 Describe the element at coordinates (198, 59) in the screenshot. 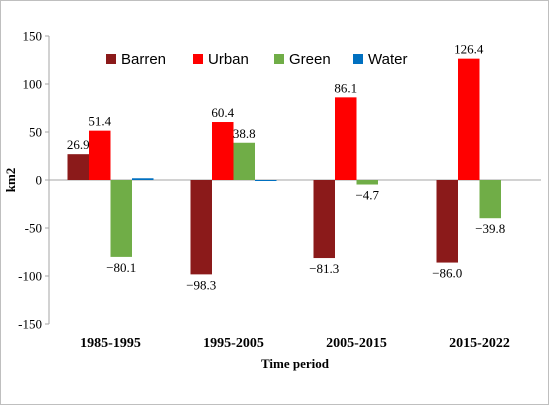

I see `legend-swatch-urban` at that location.